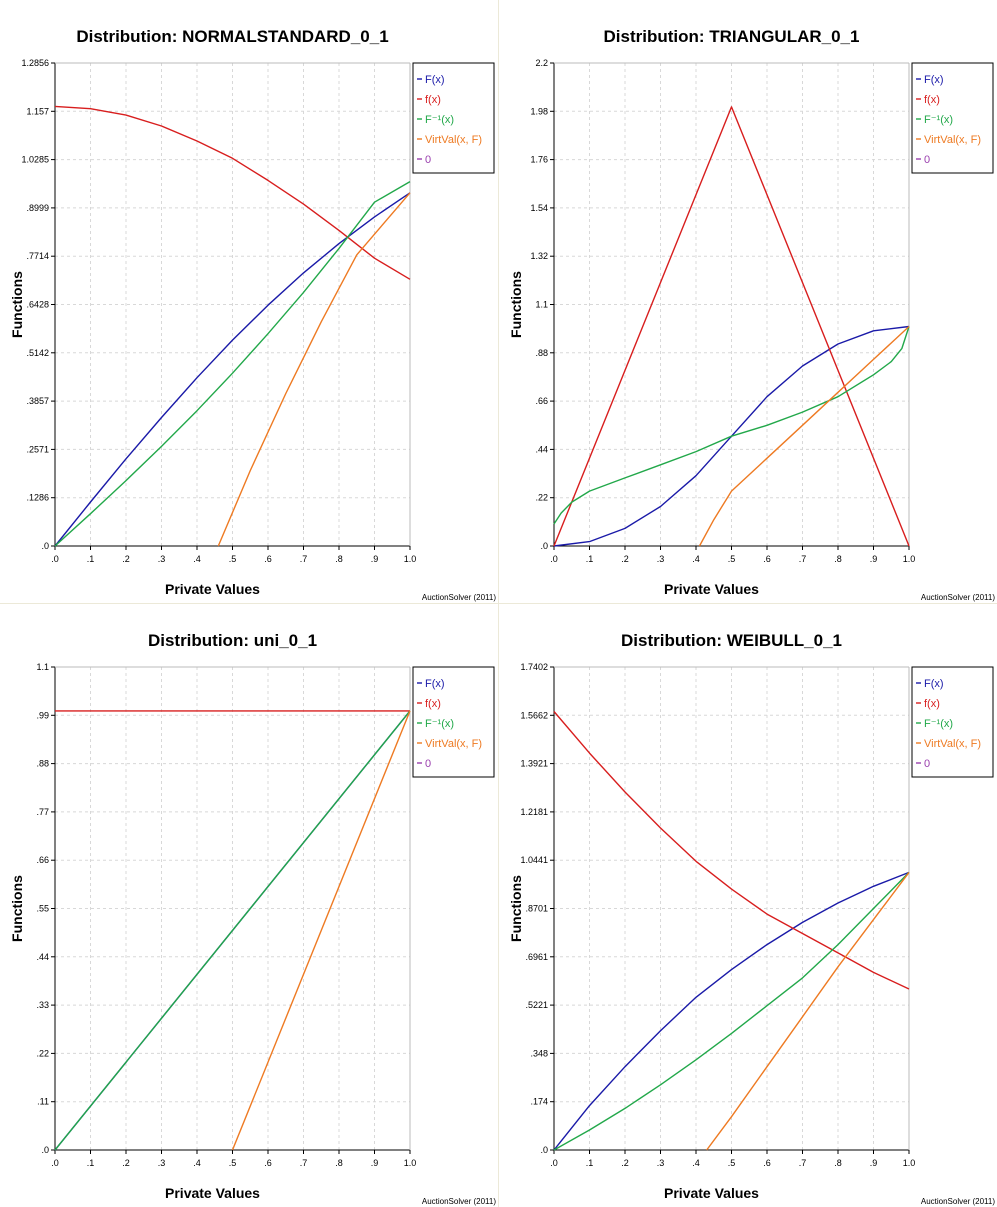  What do you see at coordinates (539, 208) in the screenshot?
I see `y-tick-label: 1.54` at bounding box center [539, 208].